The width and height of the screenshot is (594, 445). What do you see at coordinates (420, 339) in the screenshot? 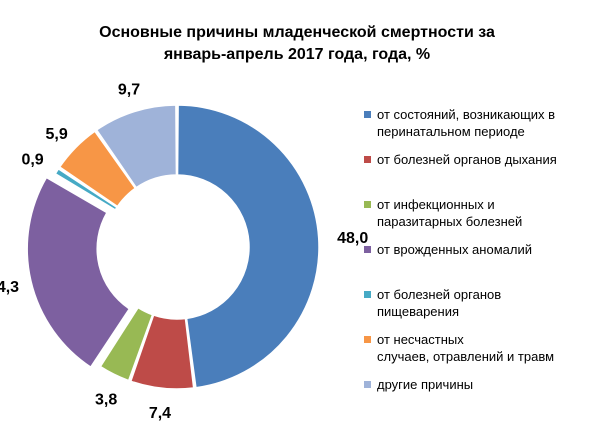
I see `legend-label-6-line-1: от несчастных` at bounding box center [420, 339].